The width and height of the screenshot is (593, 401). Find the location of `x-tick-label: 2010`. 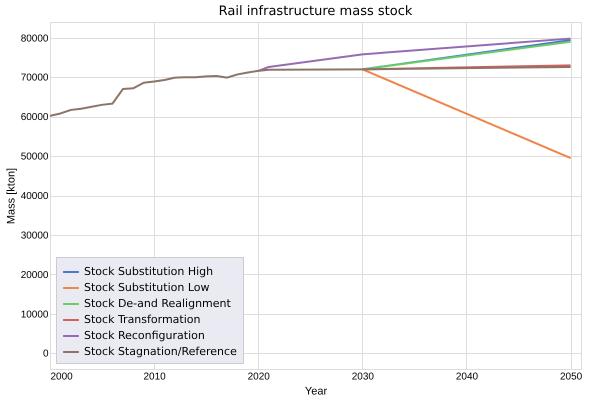

x-tick-label: 2010 is located at coordinates (154, 377).